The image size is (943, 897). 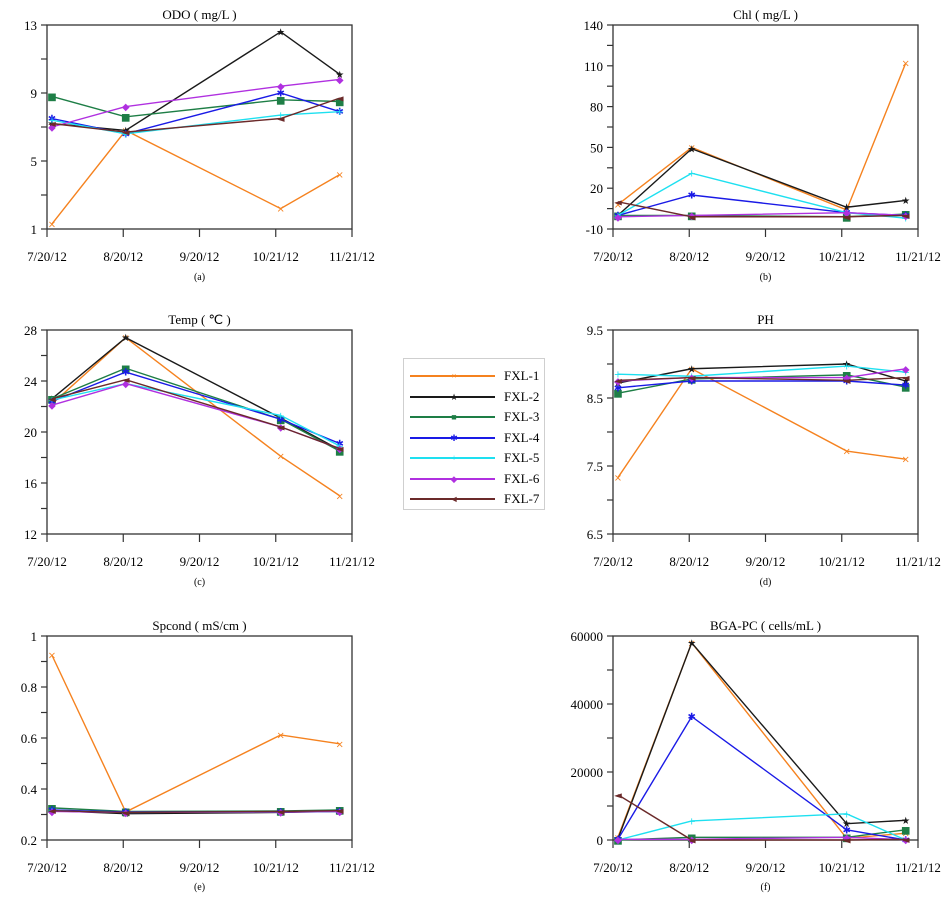 I want to click on y-tick-label: 0.6, so click(x=29, y=738).